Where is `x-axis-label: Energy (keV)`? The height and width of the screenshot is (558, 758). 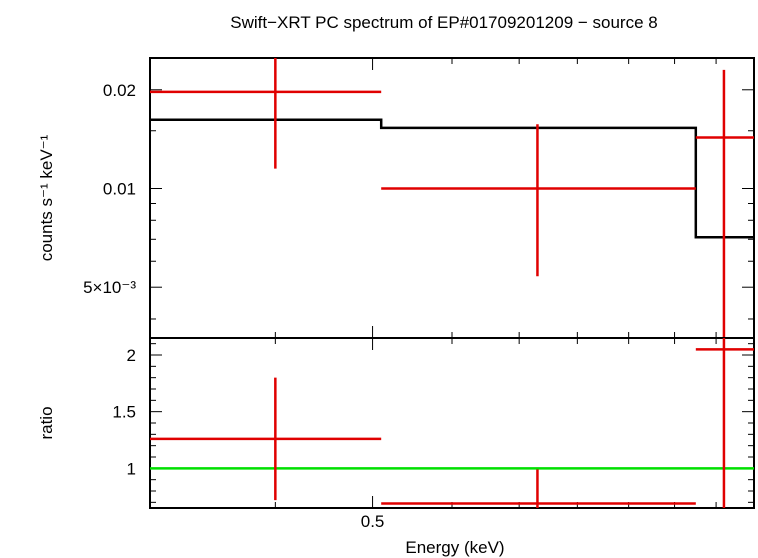
x-axis-label: Energy (keV) is located at coordinates (454, 547).